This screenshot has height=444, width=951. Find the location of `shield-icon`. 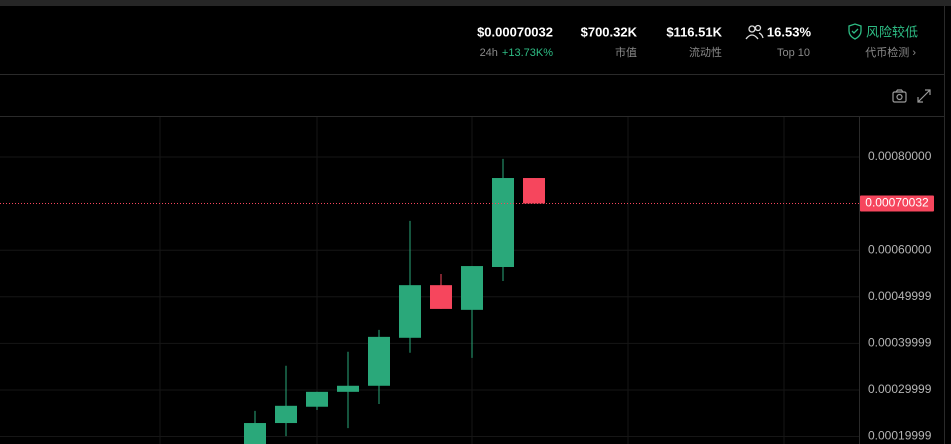

shield-icon is located at coordinates (855, 31).